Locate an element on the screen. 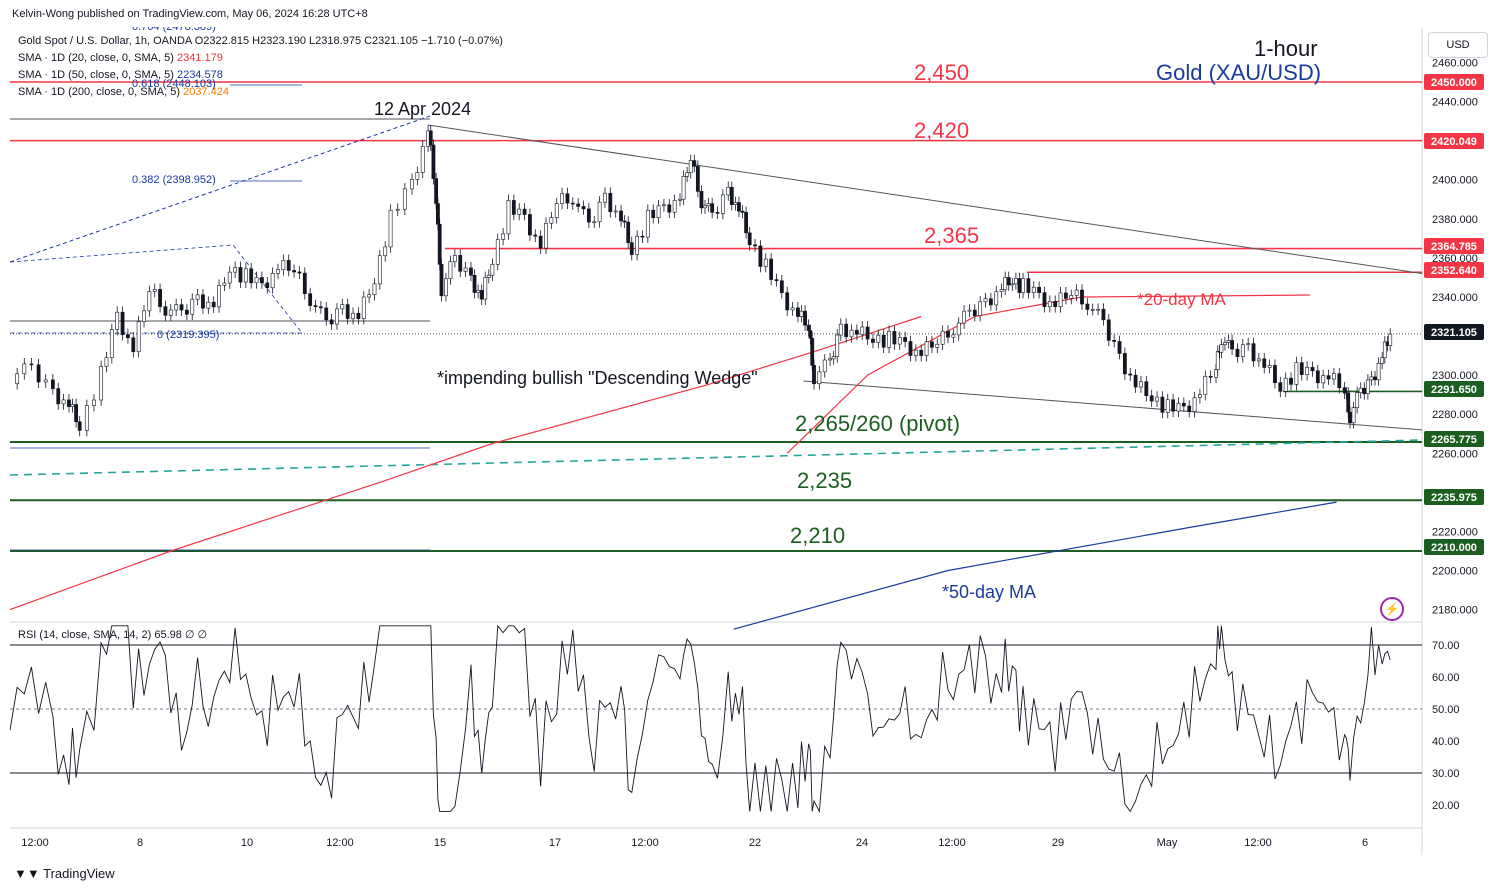  ma50-line is located at coordinates (1035, 565).